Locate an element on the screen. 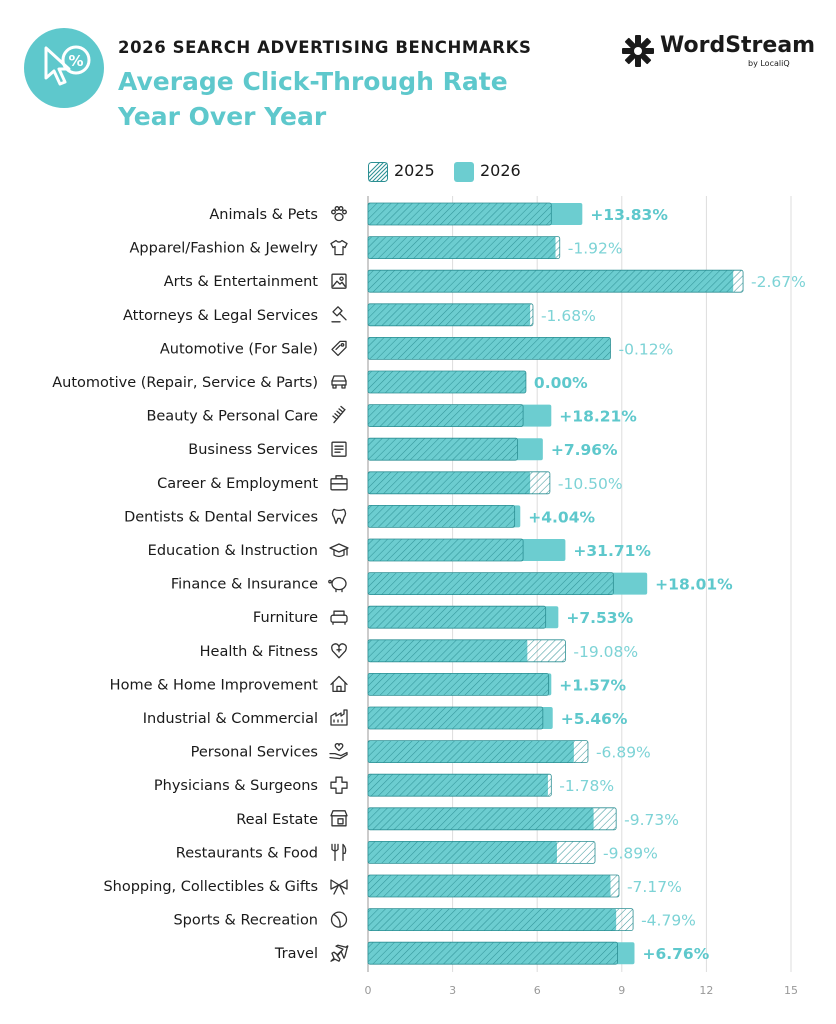  x-tick-label: 3 is located at coordinates (452, 990).